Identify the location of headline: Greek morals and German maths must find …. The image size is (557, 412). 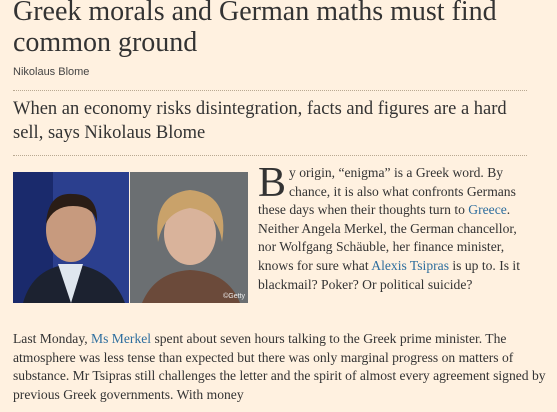
(255, 29).